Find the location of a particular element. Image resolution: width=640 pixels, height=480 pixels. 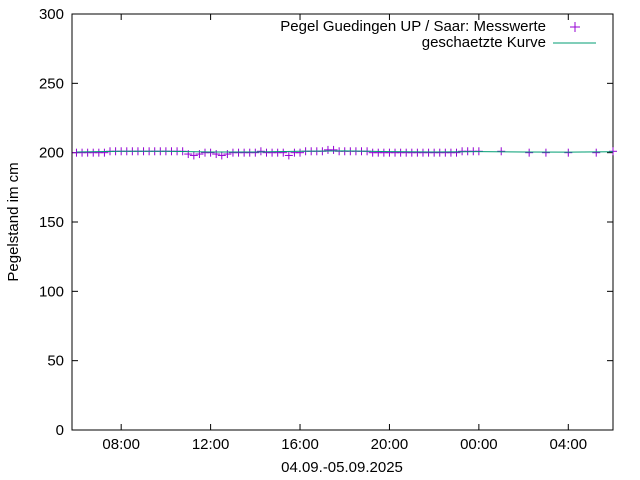

y-tick-label: 250 is located at coordinates (51, 83).